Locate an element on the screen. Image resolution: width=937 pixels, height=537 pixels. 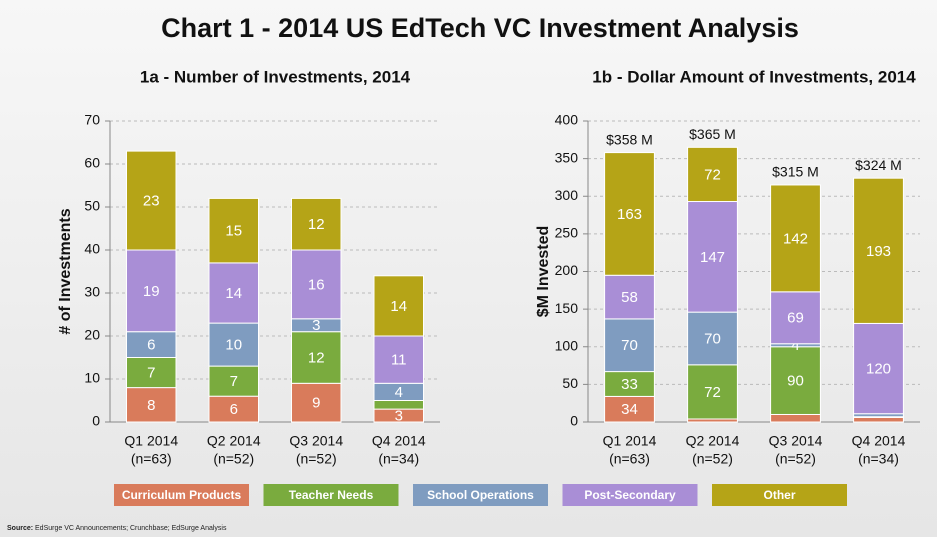
legend-label: Teacher Needs is located at coordinates (331, 495).